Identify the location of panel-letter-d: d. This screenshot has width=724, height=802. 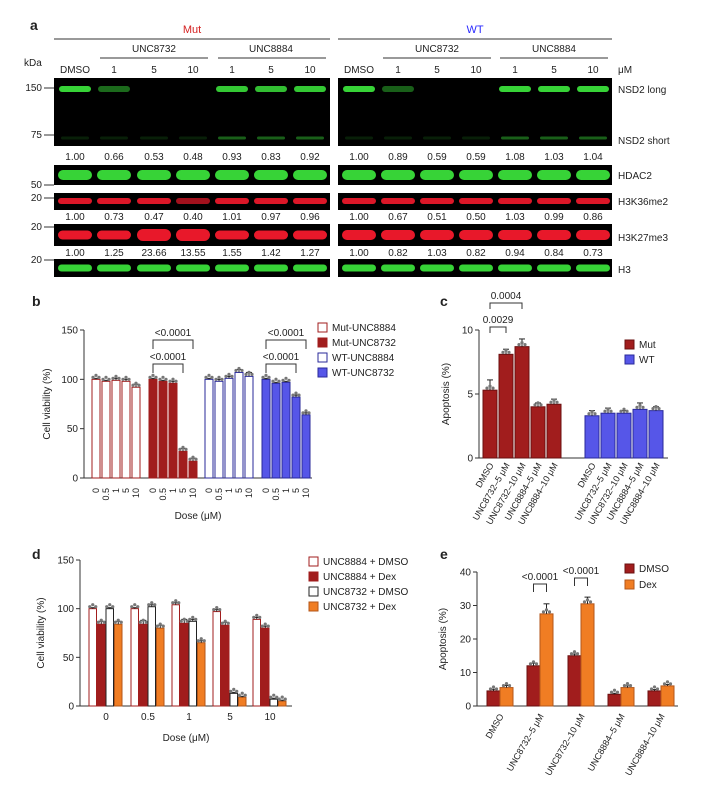
(36, 554).